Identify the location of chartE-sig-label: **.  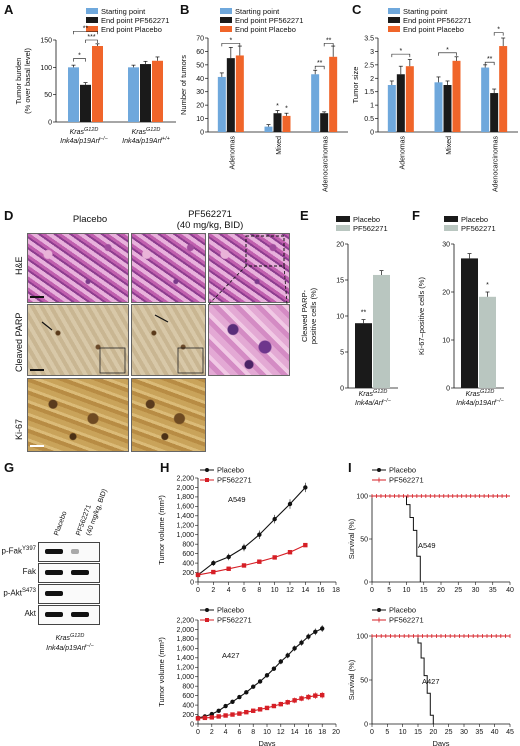
(364, 313).